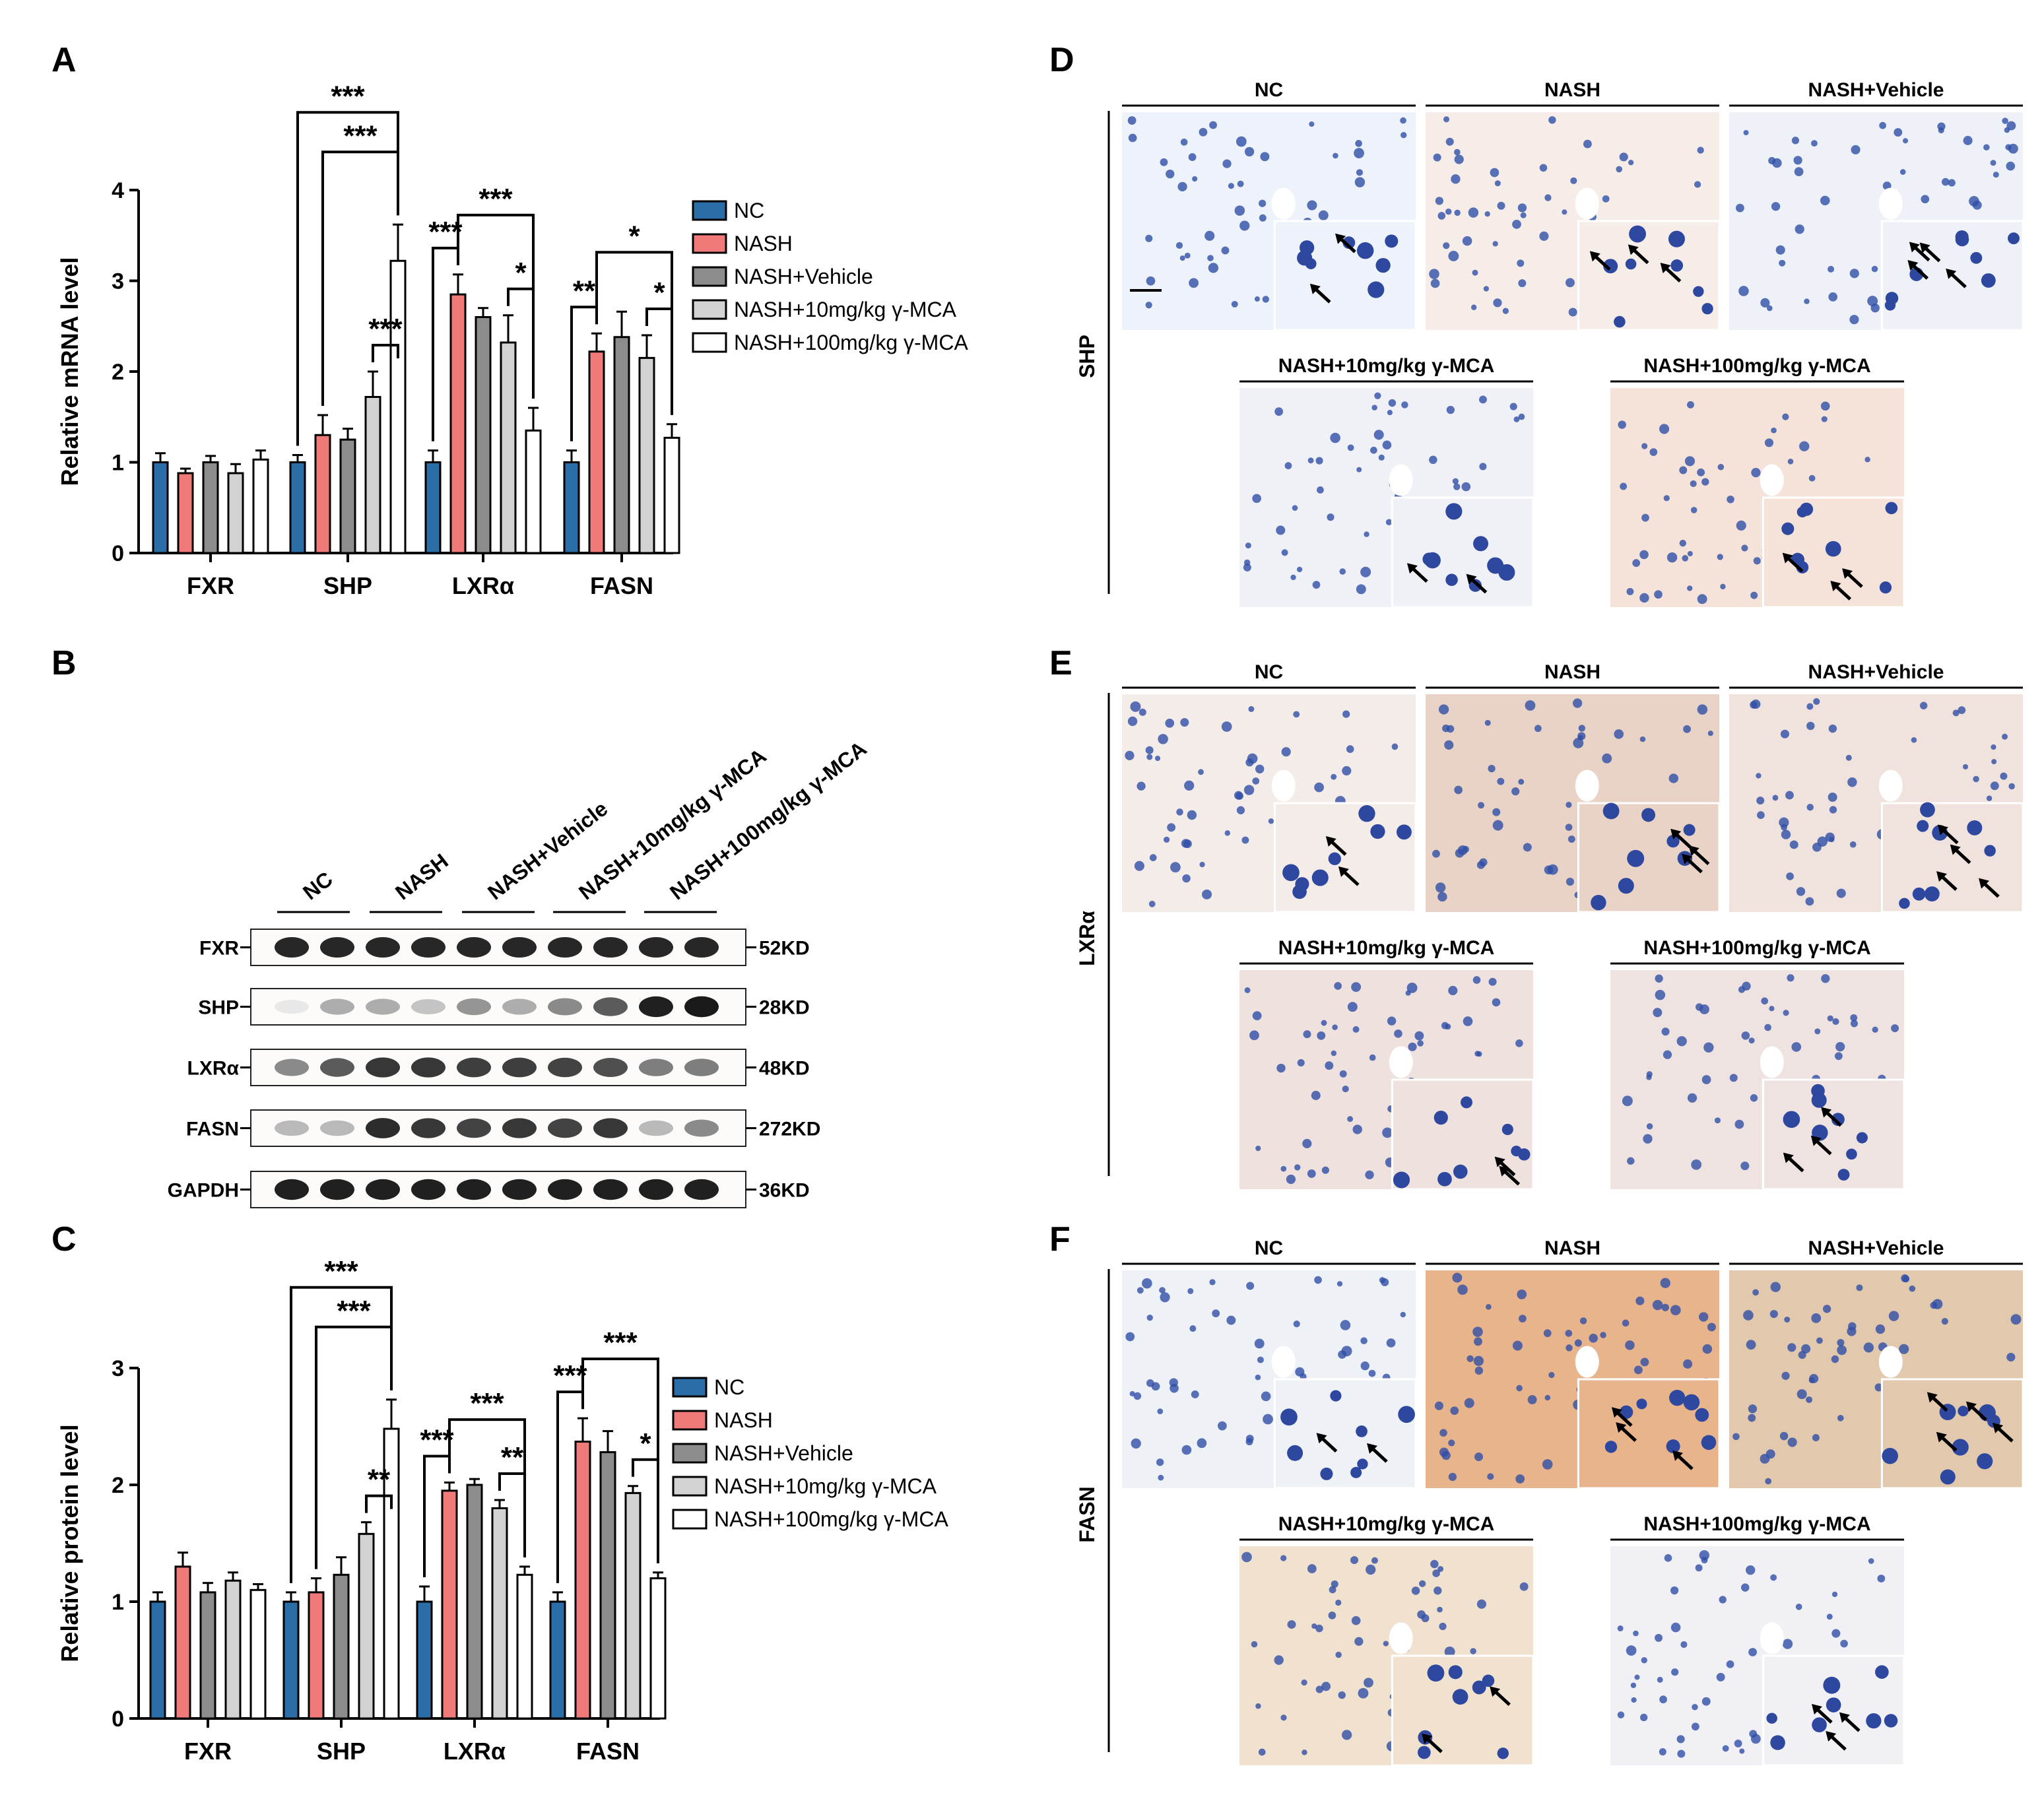 Image resolution: width=2044 pixels, height=1797 pixels. What do you see at coordinates (582, 1580) in the screenshot?
I see `bar-nash-fasn` at bounding box center [582, 1580].